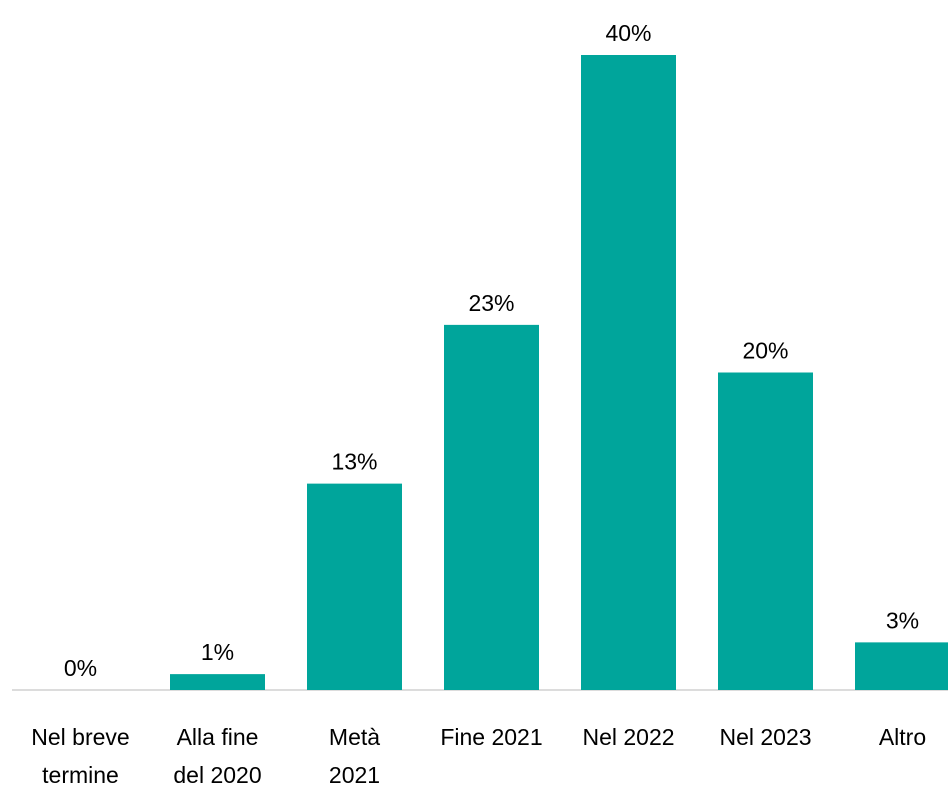  I want to click on x-tick-label: Fine 2021, so click(491, 737).